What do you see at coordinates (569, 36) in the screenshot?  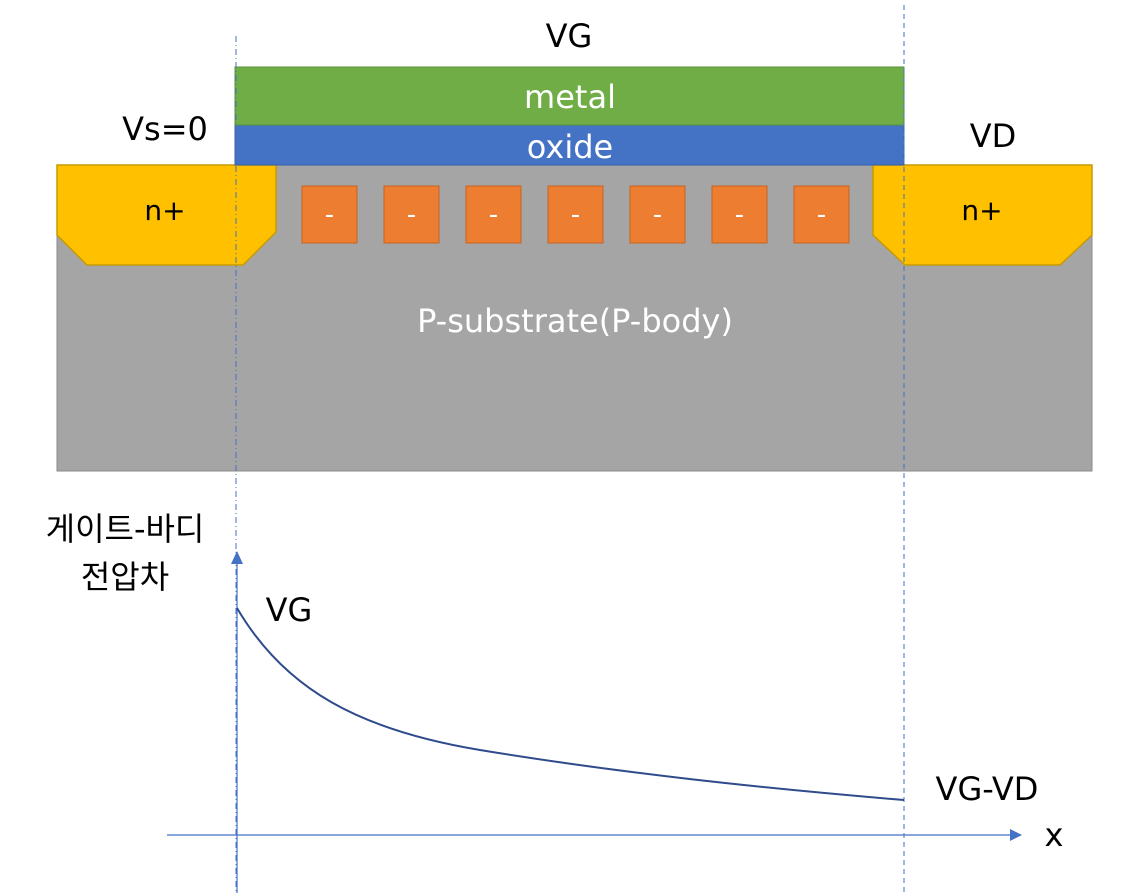 I see `gate-voltage-label: VG` at bounding box center [569, 36].